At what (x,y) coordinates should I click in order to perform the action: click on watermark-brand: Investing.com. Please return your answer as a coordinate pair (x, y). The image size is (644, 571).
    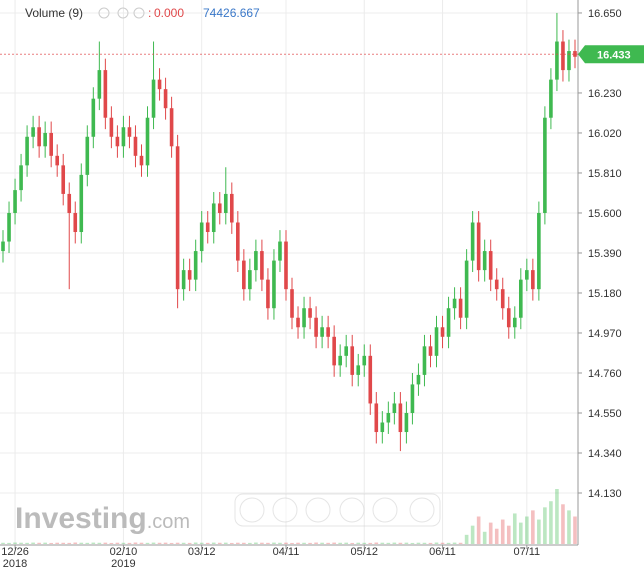
    Looking at the image, I should click on (102, 518).